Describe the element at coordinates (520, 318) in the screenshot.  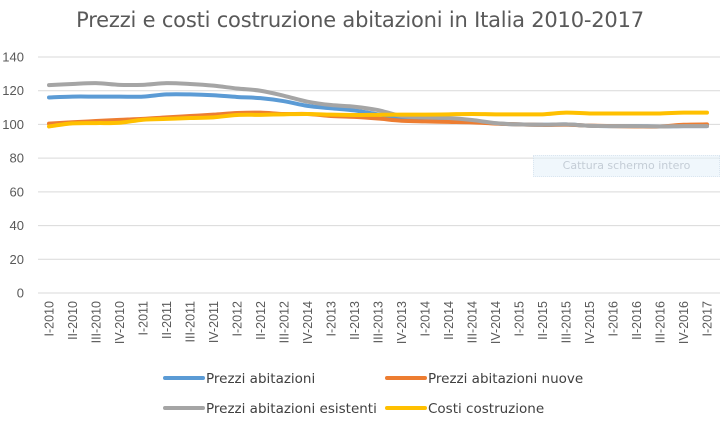
I see `x-tick-label: I-2015` at that location.